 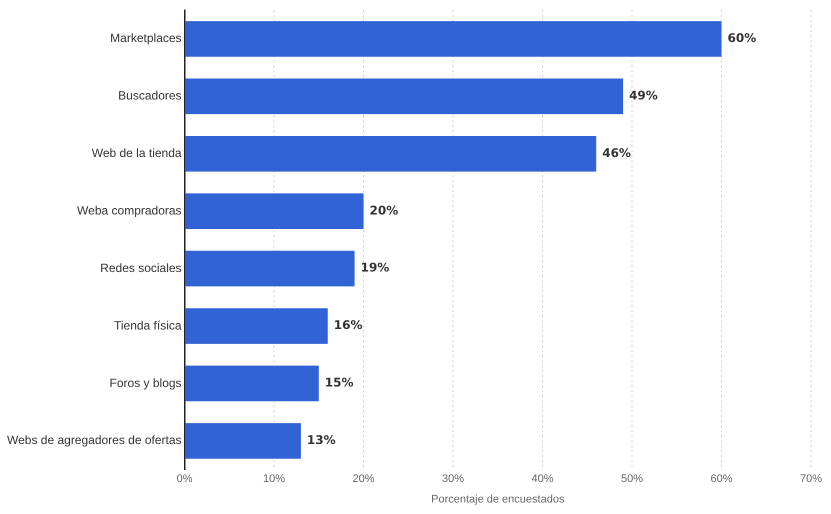 What do you see at coordinates (742, 38) in the screenshot?
I see `data-label: 60%` at bounding box center [742, 38].